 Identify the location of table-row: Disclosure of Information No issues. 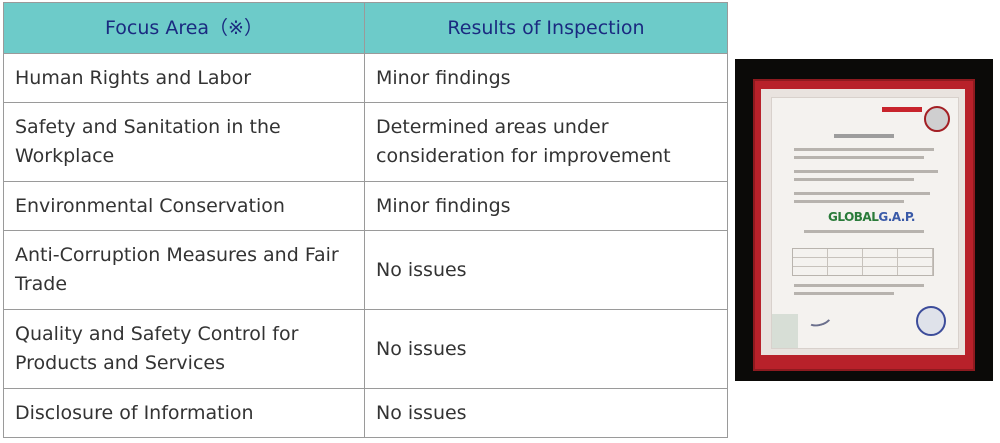
(365, 413).